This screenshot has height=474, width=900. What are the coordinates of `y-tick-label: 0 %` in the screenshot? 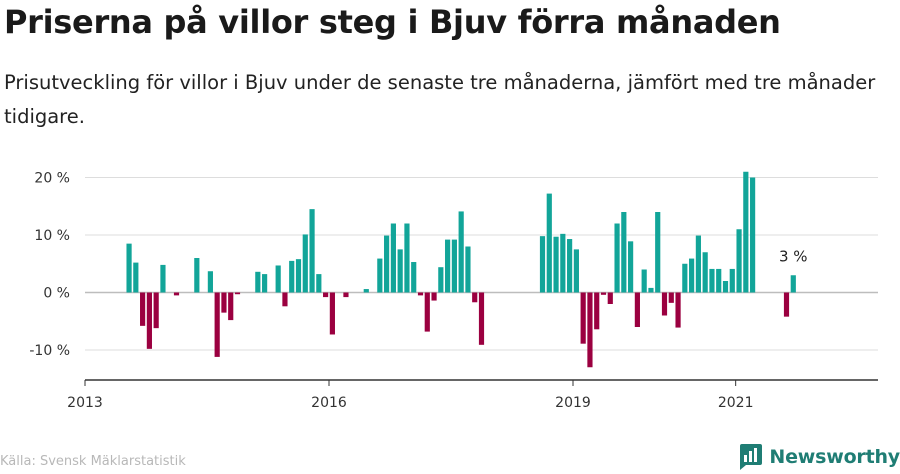 It's located at (56, 294).